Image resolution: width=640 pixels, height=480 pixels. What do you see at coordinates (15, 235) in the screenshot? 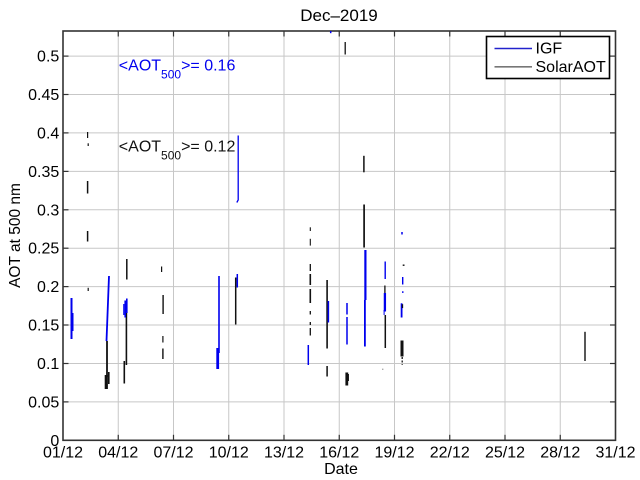
I see `svg-text: AOT at 500 nm` at bounding box center [15, 235].